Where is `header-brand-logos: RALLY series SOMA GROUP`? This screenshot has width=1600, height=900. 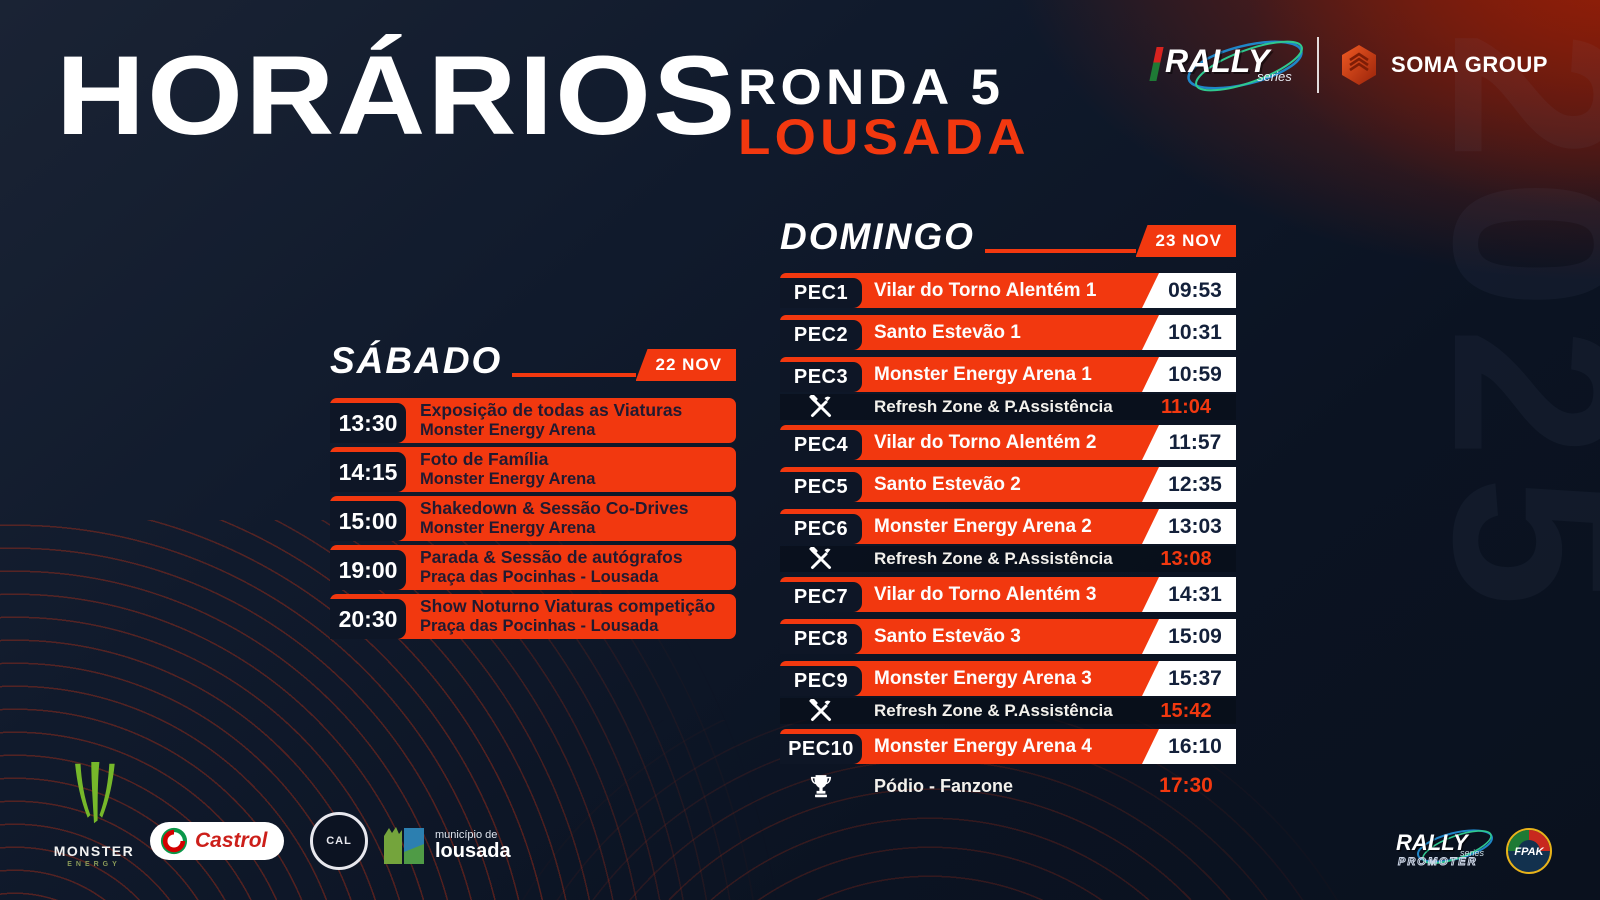 header-brand-logos: RALLY series SOMA GROUP is located at coordinates (1343, 65).